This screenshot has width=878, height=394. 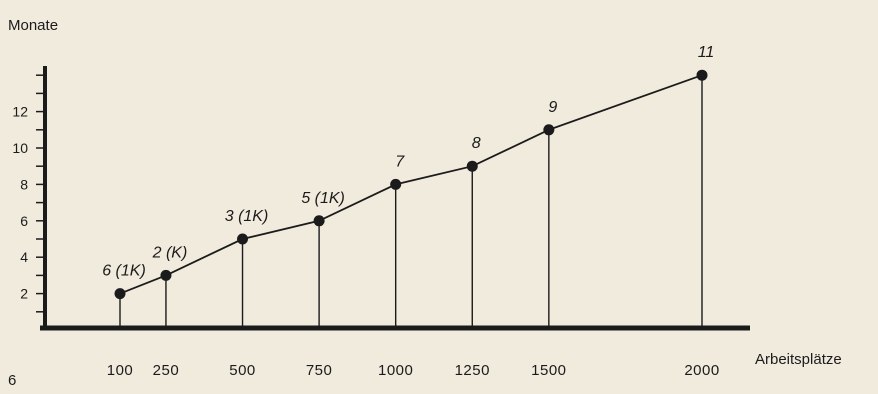 I want to click on x-tick-labels: 100 250 500 750 1000 1250 1500 2000, so click(x=413, y=370).